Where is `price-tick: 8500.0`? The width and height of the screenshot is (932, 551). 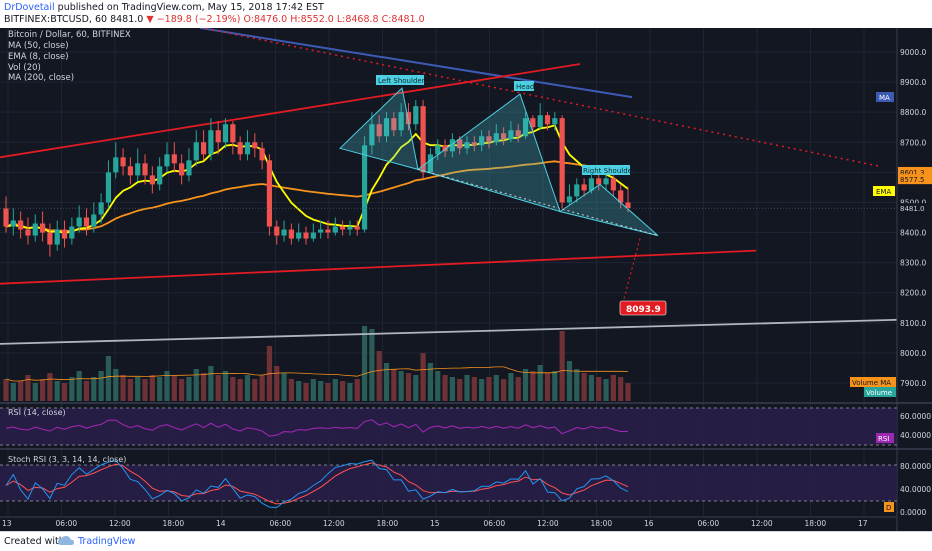 price-tick: 8500.0 is located at coordinates (913, 202).